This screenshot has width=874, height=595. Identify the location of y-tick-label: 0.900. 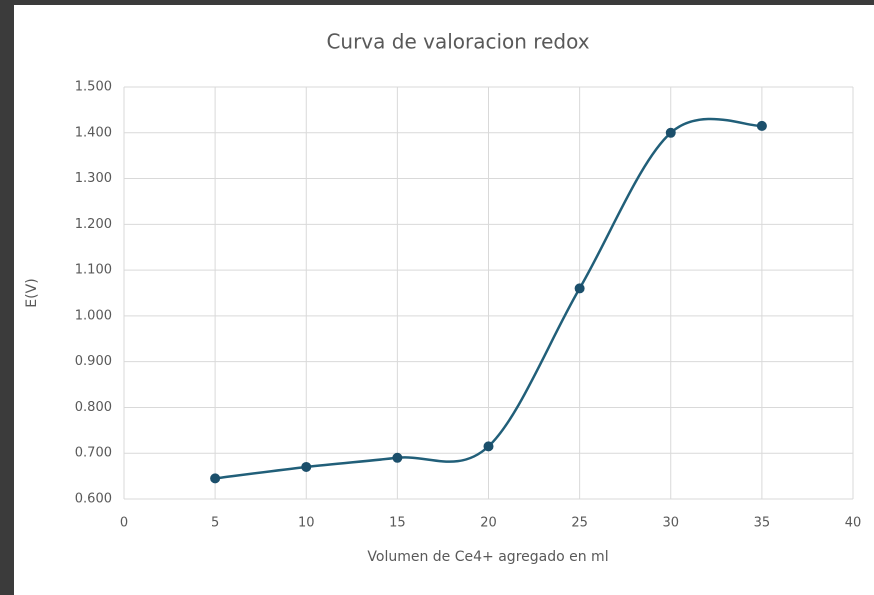
(93, 361).